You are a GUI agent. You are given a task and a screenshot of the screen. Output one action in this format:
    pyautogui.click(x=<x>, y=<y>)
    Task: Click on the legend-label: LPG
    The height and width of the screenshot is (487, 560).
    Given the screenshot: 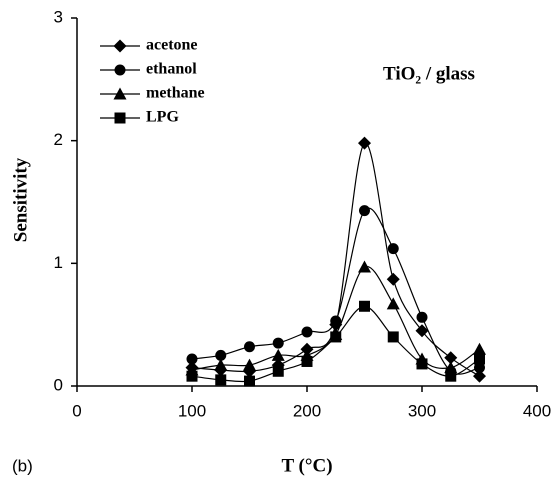 What is the action you would take?
    pyautogui.click(x=162, y=117)
    